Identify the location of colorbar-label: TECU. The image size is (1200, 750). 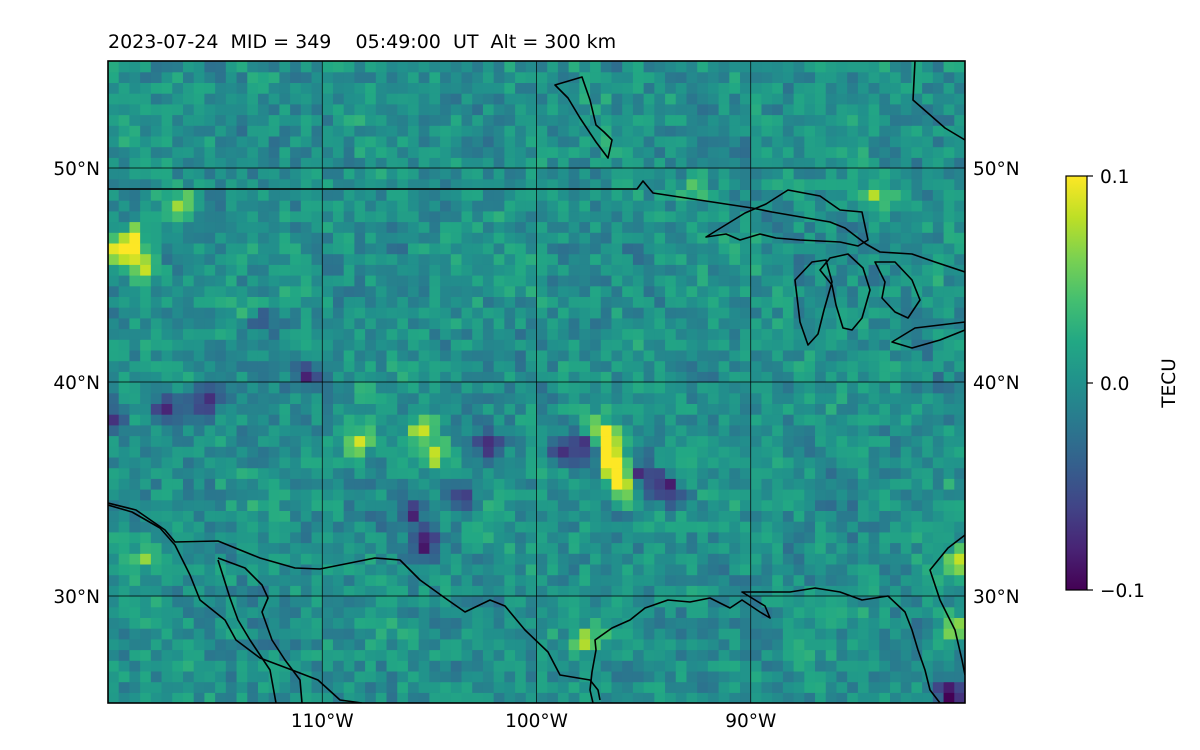
(1169, 383).